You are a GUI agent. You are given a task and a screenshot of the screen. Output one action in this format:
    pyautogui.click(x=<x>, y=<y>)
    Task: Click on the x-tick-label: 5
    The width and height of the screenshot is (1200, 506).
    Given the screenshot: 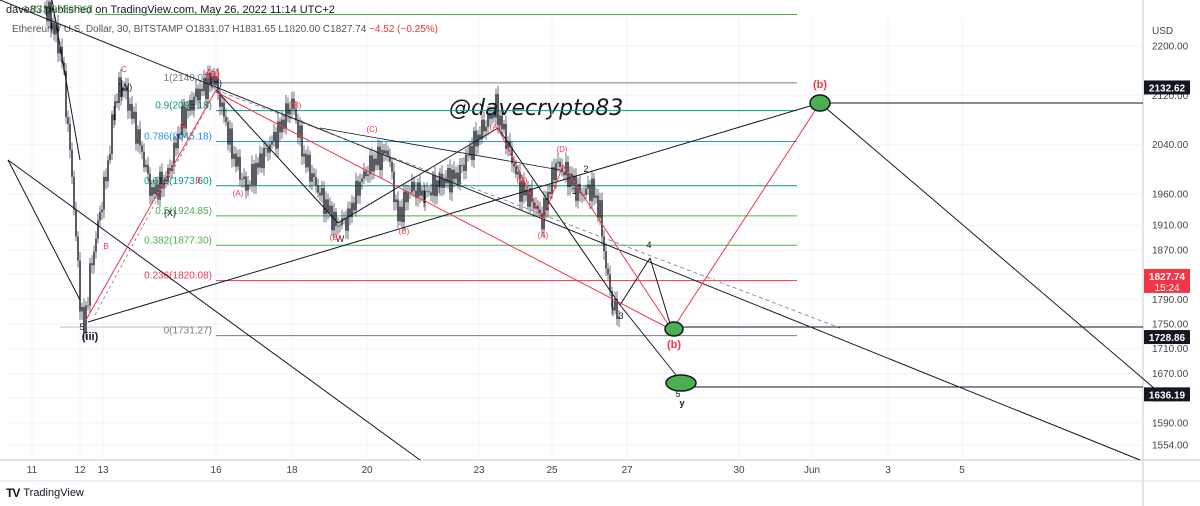 What is the action you would take?
    pyautogui.click(x=962, y=470)
    